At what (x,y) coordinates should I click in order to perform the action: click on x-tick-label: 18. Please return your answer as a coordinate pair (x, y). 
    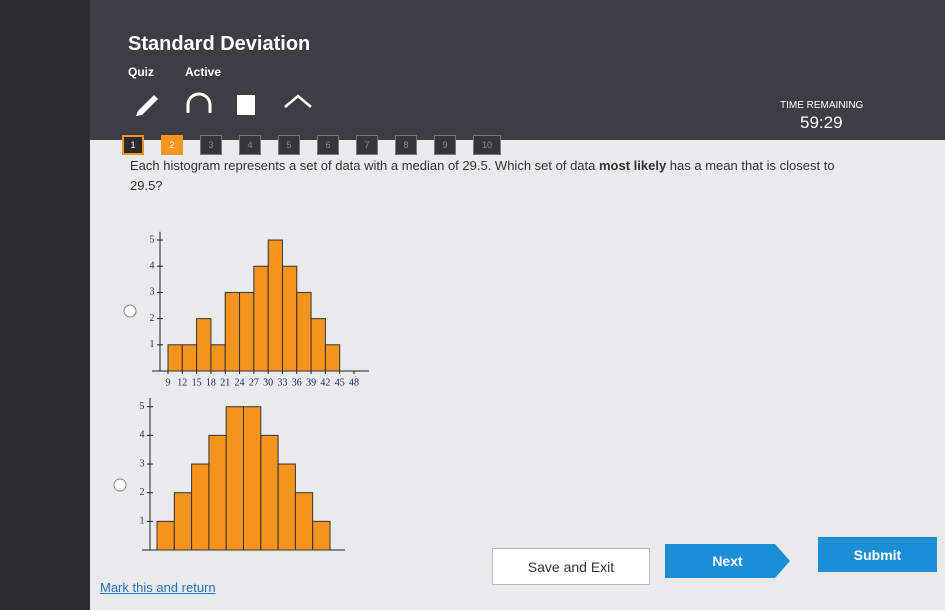
    Looking at the image, I should click on (211, 382).